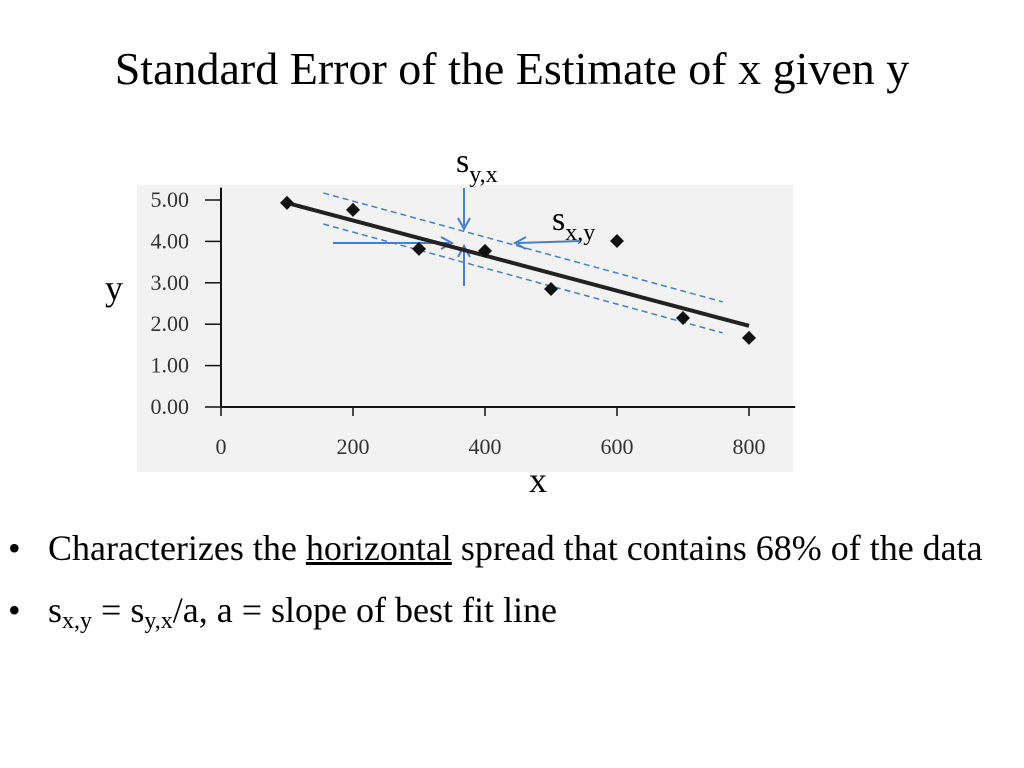 The width and height of the screenshot is (1024, 768). Describe the element at coordinates (118, 610) in the screenshot. I see `bullet-text: = s` at that location.